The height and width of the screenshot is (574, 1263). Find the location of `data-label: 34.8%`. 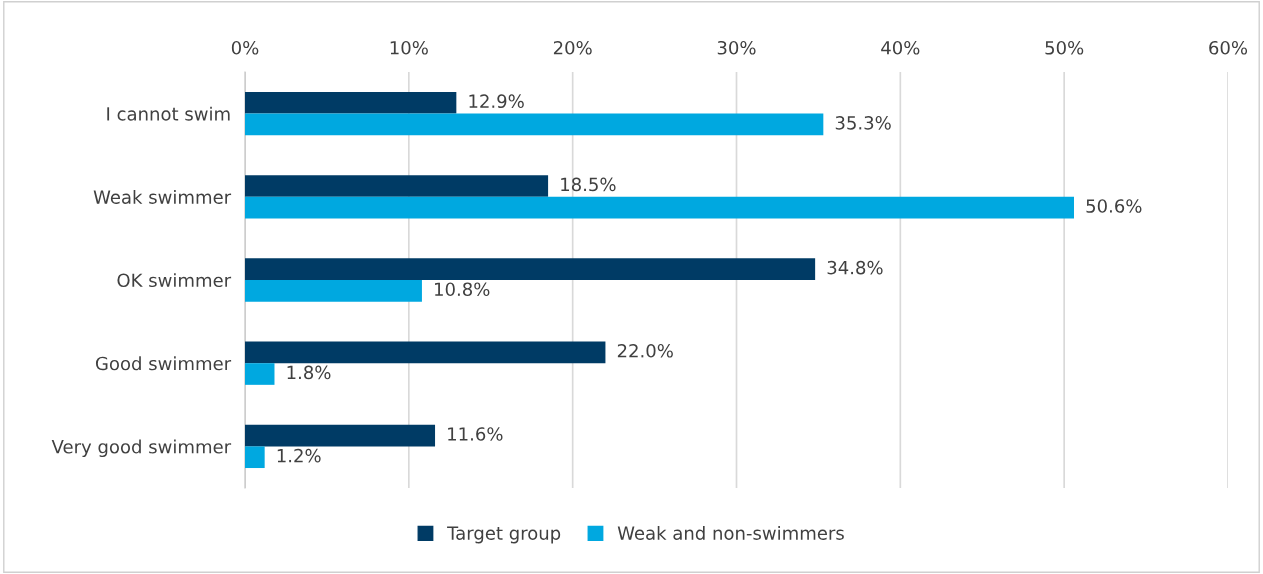

data-label: 34.8% is located at coordinates (855, 267).